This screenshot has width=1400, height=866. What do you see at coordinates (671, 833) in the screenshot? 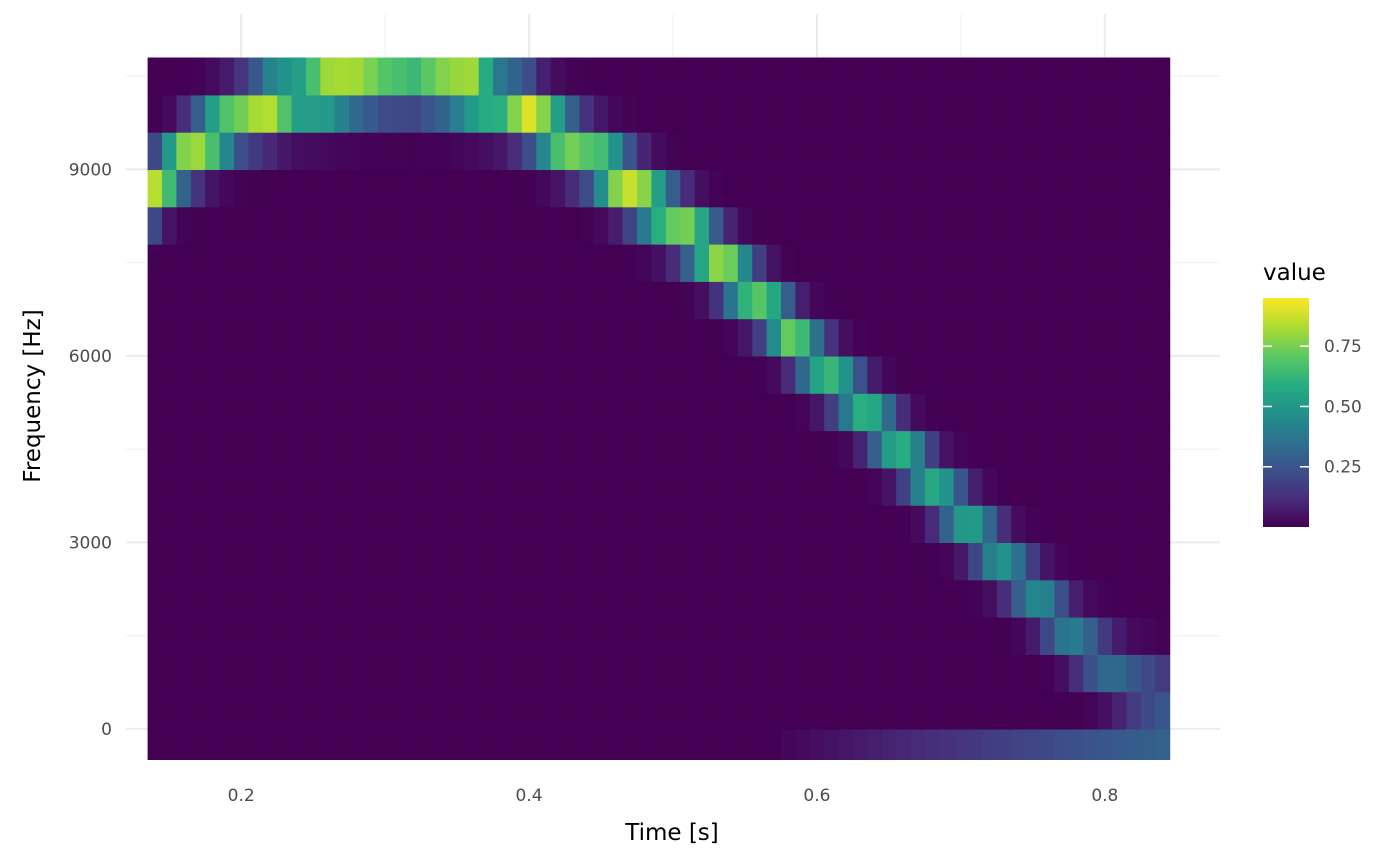
I see `x-axis-title: Time [s]` at bounding box center [671, 833].